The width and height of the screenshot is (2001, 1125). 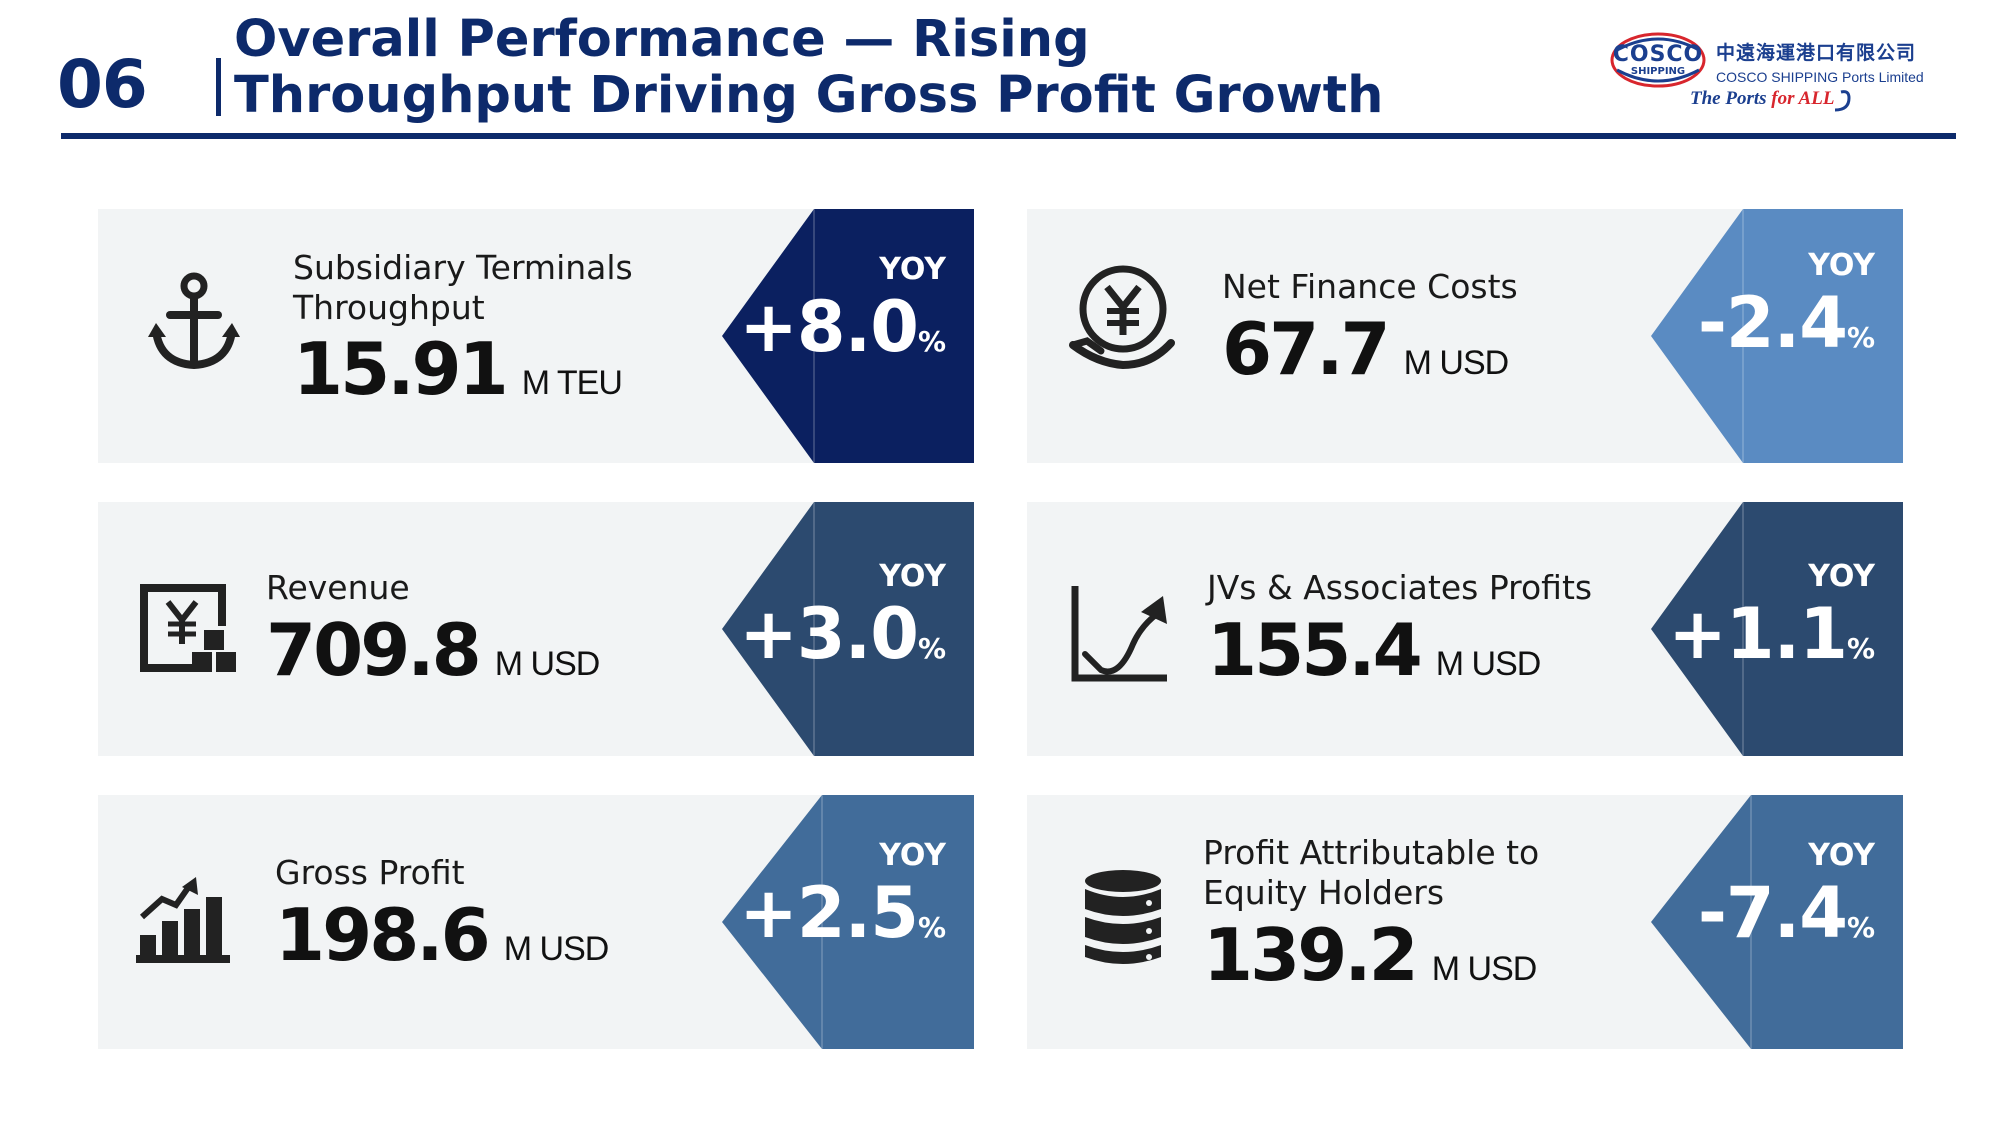 I want to click on card-value-number: 198.6, so click(x=383, y=935).